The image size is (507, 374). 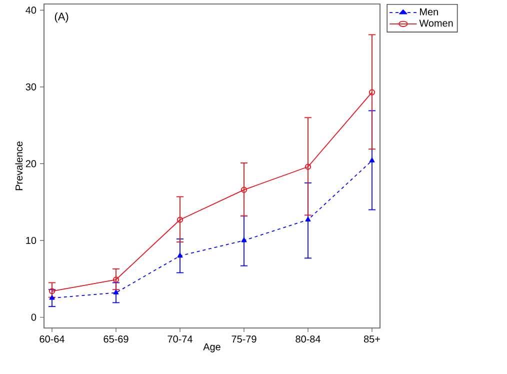 What do you see at coordinates (436, 23) in the screenshot?
I see `legend-label: Women` at bounding box center [436, 23].